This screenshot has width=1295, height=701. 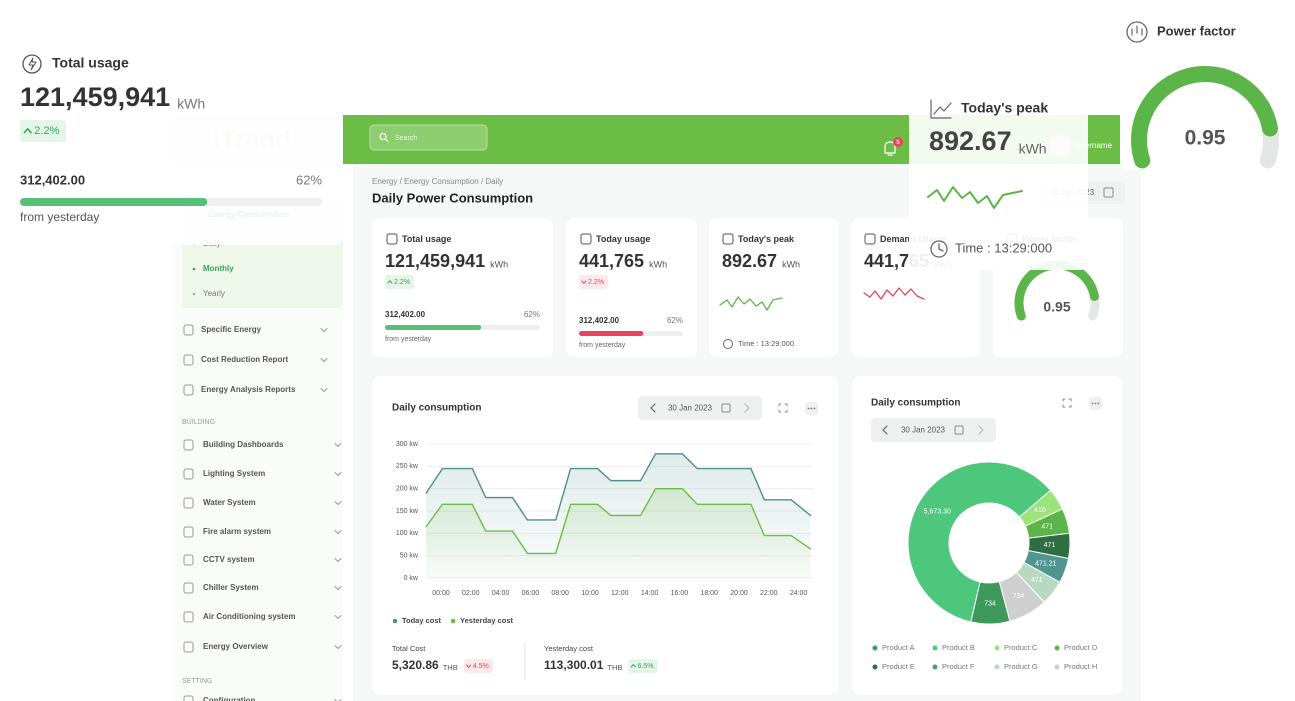 I want to click on x-tick-label: 20:00, so click(x=739, y=593).